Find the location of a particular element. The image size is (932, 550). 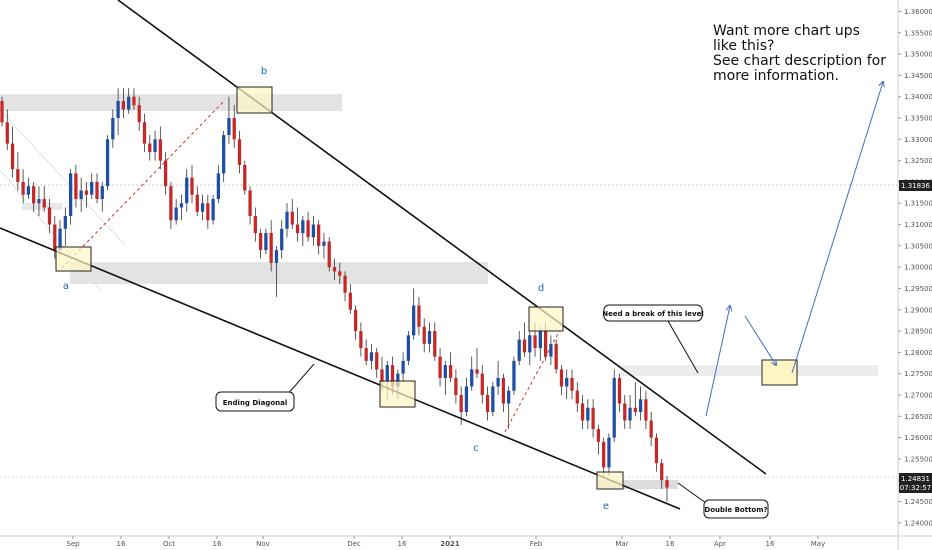

time-tick-label: Oct is located at coordinates (169, 544).